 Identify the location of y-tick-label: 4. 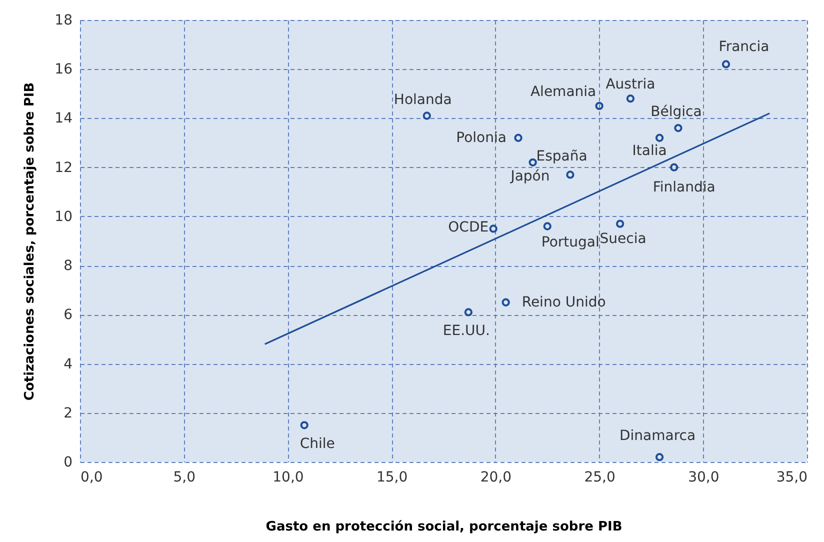
(68, 364).